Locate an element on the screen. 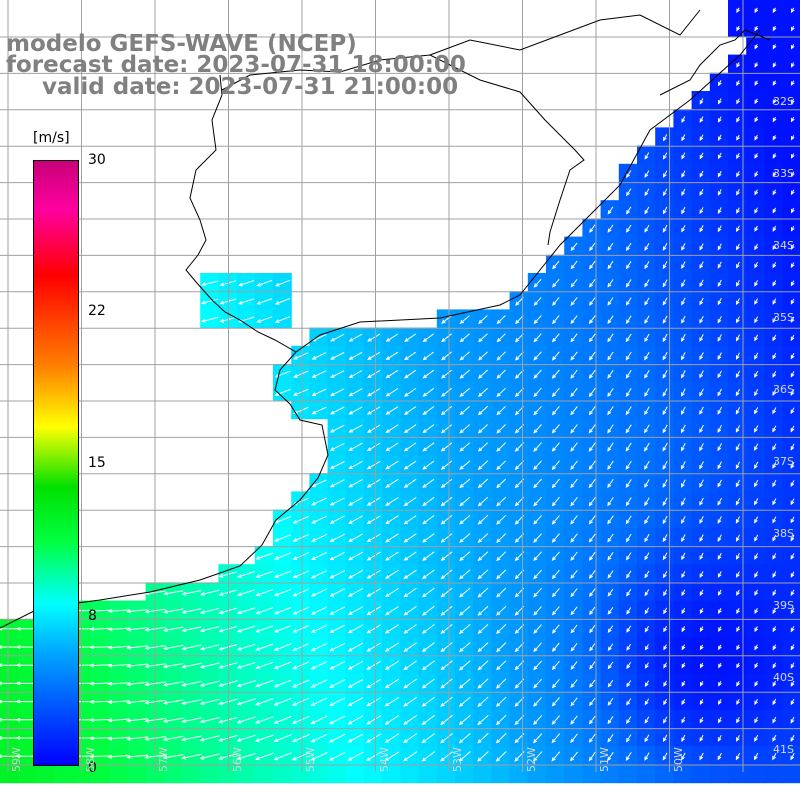  colorbar-unit: [m/s] is located at coordinates (51, 138).